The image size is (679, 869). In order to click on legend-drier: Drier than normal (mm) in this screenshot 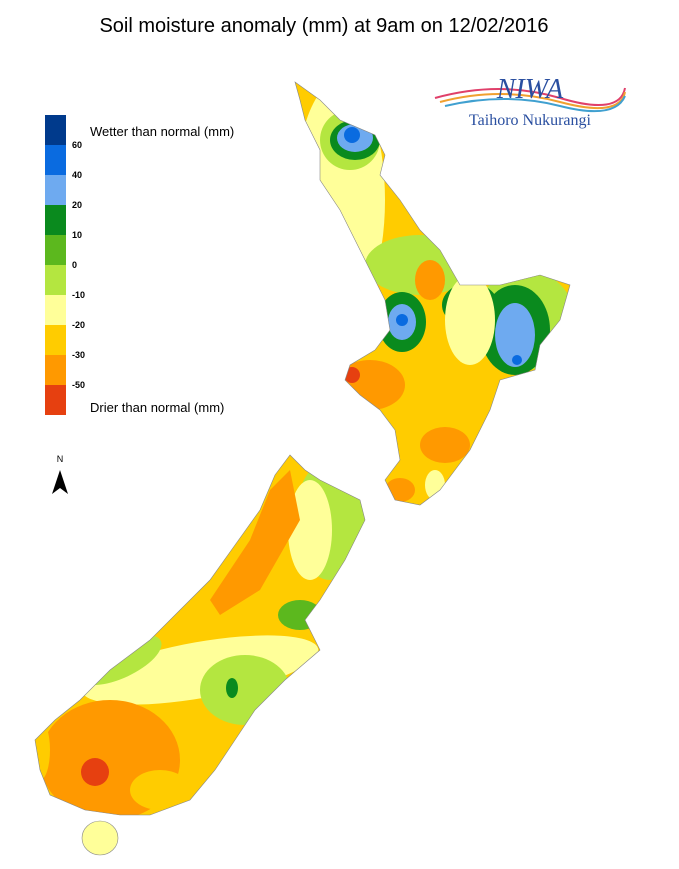, I will do `click(157, 407)`.